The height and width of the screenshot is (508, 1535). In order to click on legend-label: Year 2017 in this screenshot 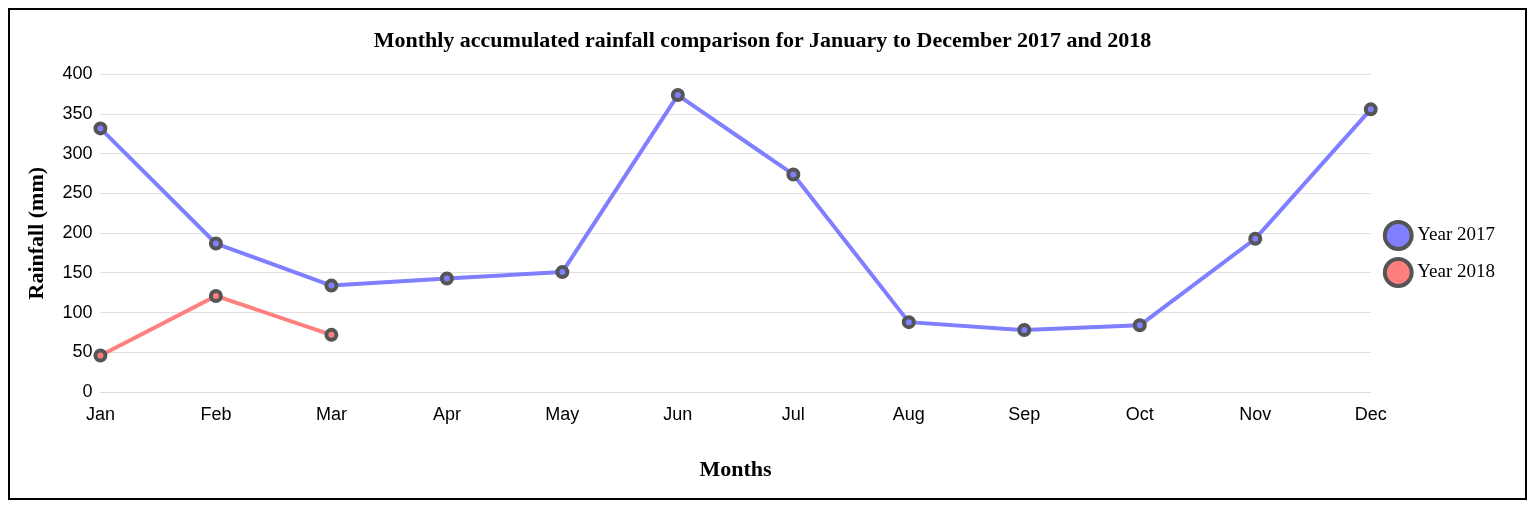, I will do `click(1456, 234)`.